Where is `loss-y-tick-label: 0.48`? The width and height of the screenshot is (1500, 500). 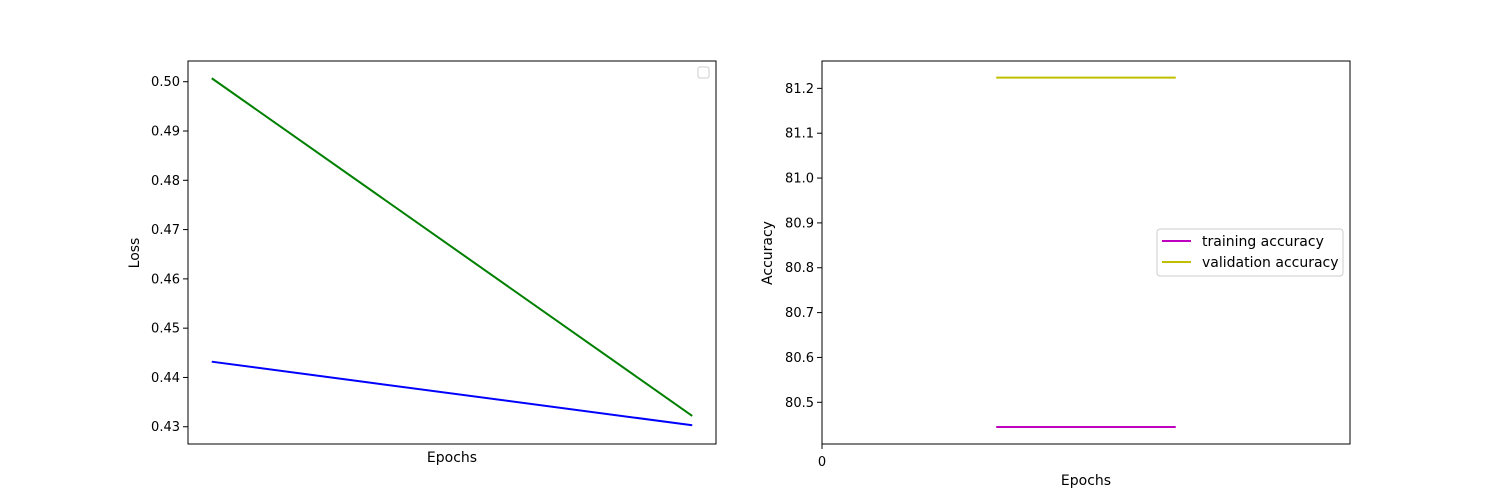
loss-y-tick-label: 0.48 is located at coordinates (165, 181).